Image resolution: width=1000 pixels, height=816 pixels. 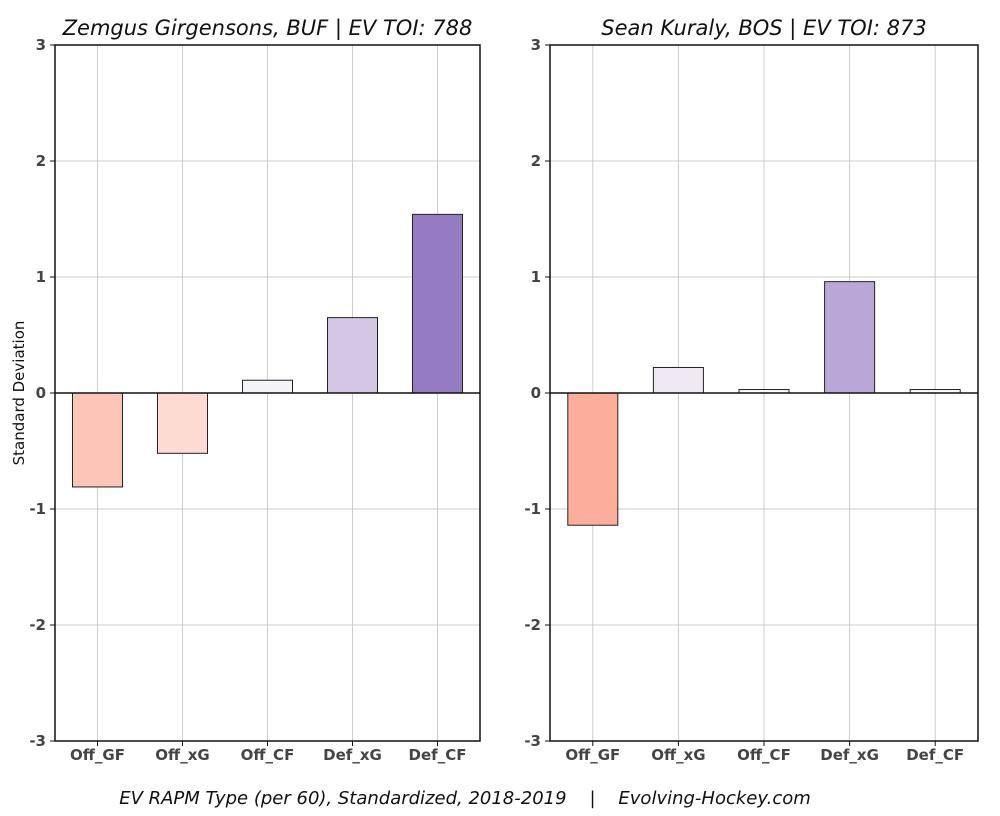 I want to click on y-axis-title: Standard Deviation, so click(x=19, y=393).